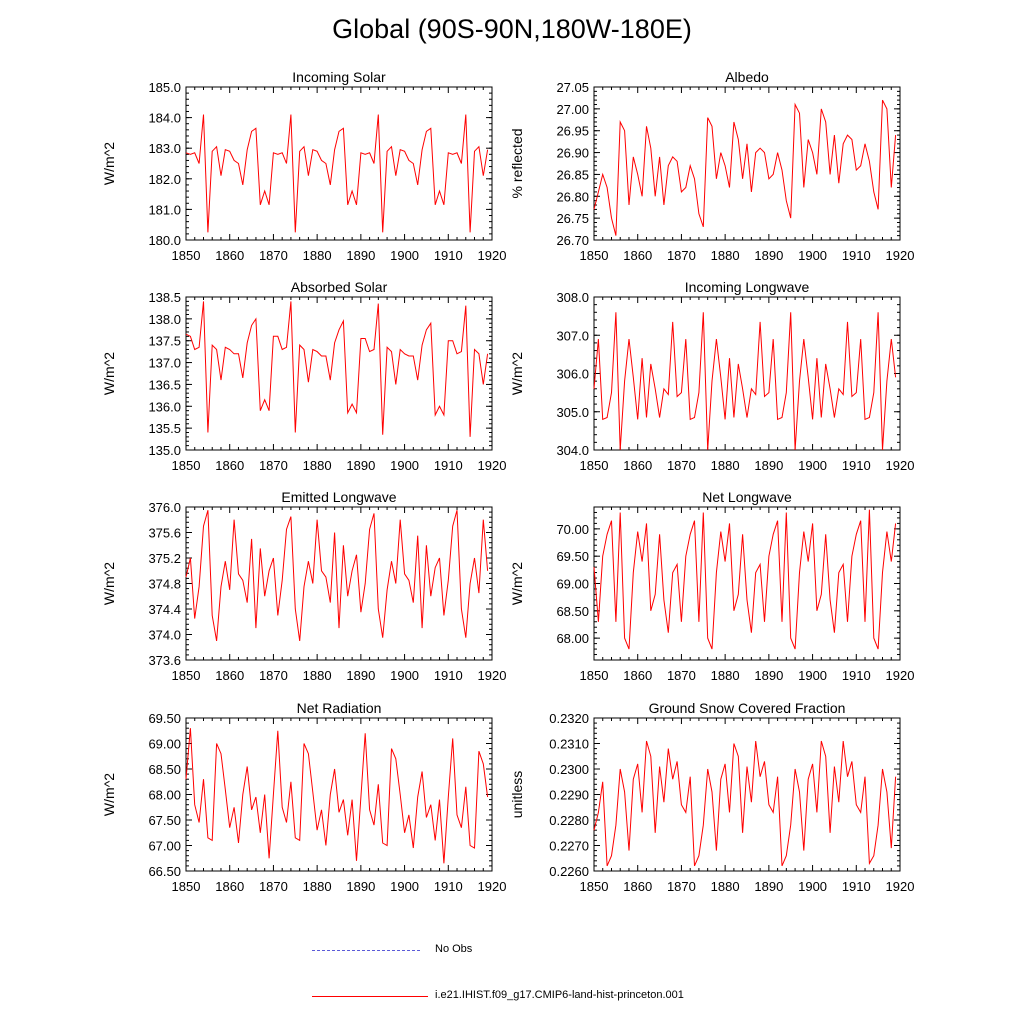 This screenshot has width=1024, height=1024. I want to click on y-tick-label: 0.2280, so click(569, 820).